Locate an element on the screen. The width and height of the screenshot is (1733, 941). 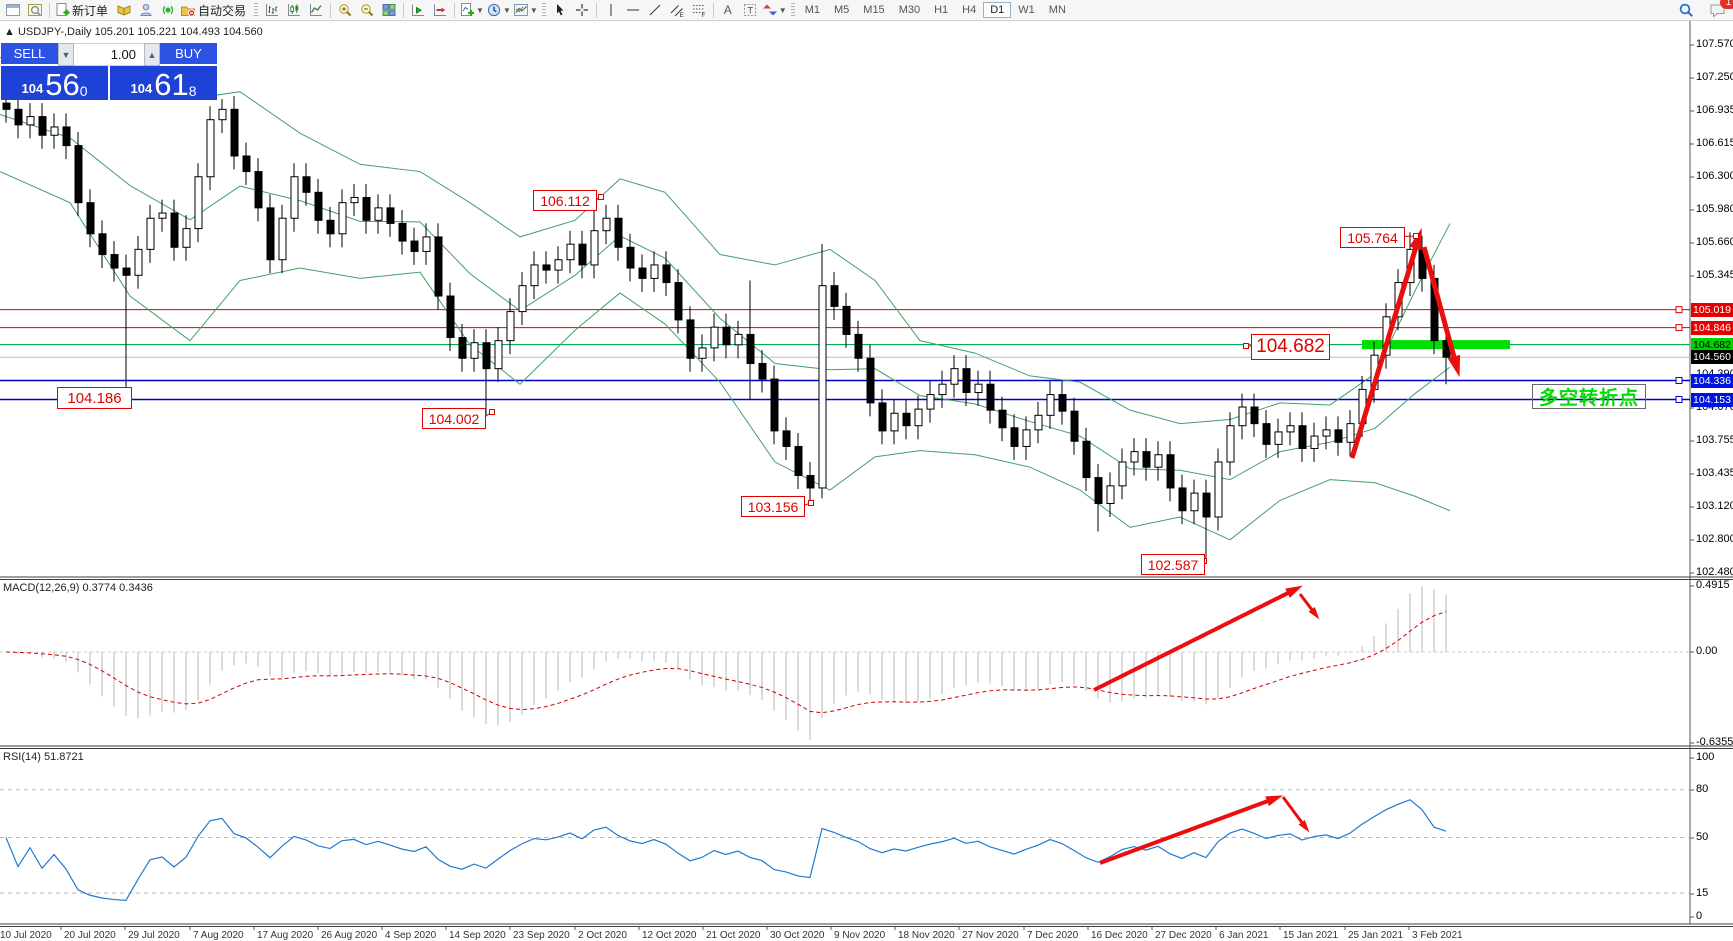
price-label-106.112: 106.112 is located at coordinates (565, 200).